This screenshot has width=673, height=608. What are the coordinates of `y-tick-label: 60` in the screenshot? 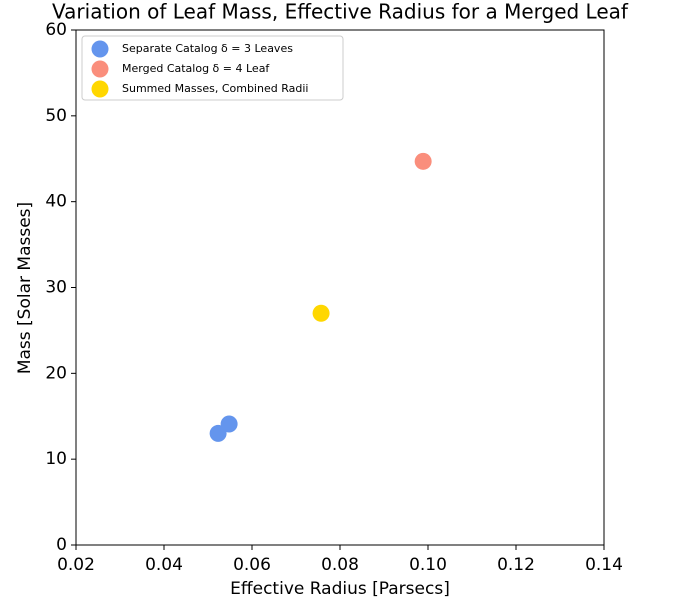 It's located at (56, 30).